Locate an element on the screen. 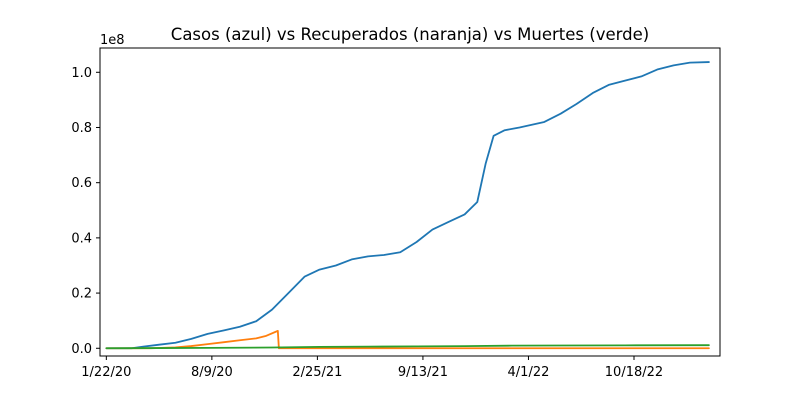  y-tick-label: 0.2 is located at coordinates (81, 294).